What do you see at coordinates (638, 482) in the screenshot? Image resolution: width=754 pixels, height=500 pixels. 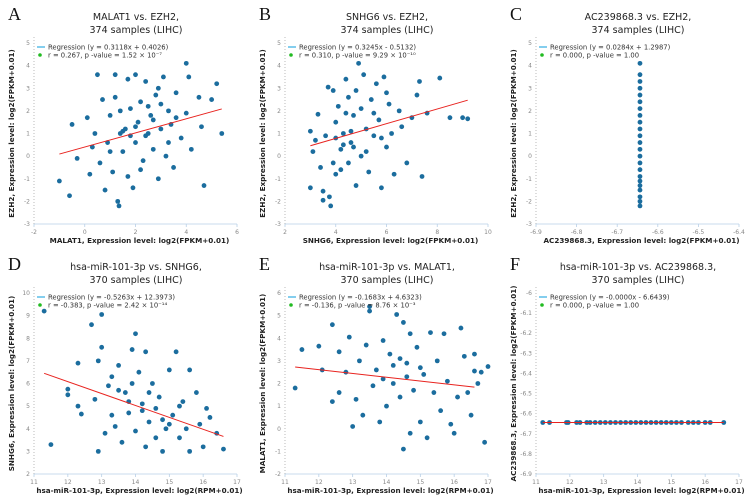 I see `x-tick-label: 14` at bounding box center [638, 482].